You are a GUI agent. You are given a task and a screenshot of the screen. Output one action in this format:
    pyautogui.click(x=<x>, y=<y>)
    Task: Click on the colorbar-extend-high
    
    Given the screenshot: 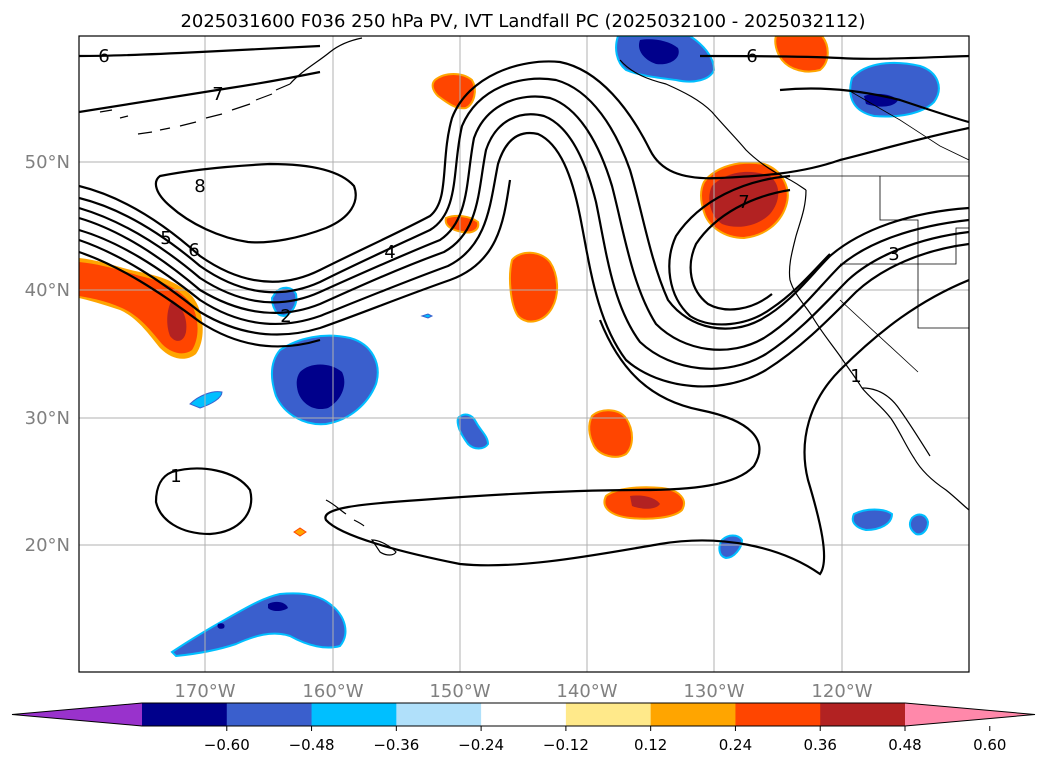 What is the action you would take?
    pyautogui.click(x=970, y=714)
    